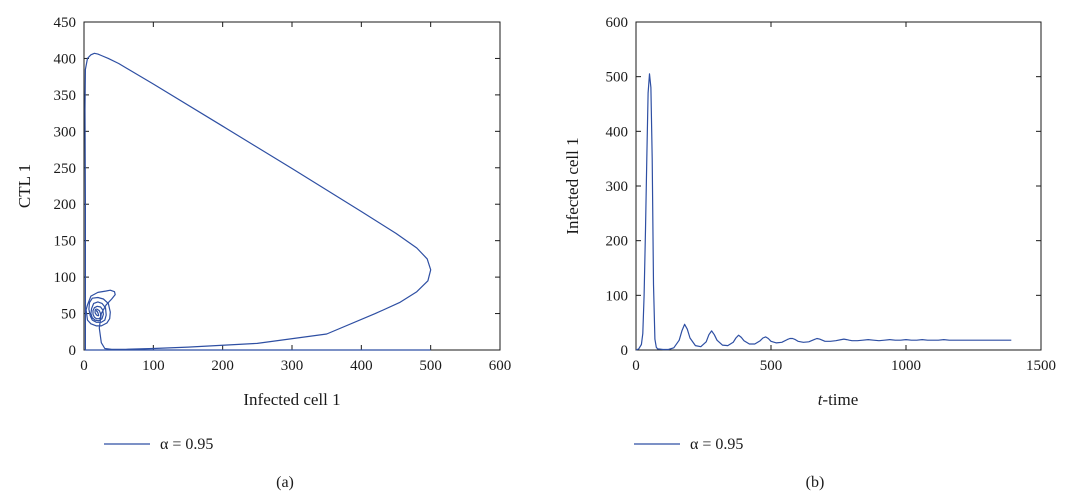 This screenshot has height=494, width=1073. Describe the element at coordinates (617, 187) in the screenshot. I see `chart-b-y-tick-label: 300` at that location.